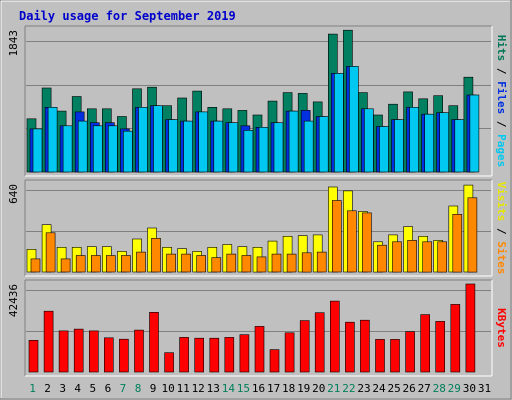  Describe the element at coordinates (62, 388) in the screenshot. I see `x-tick-label-day-3: 3` at that location.